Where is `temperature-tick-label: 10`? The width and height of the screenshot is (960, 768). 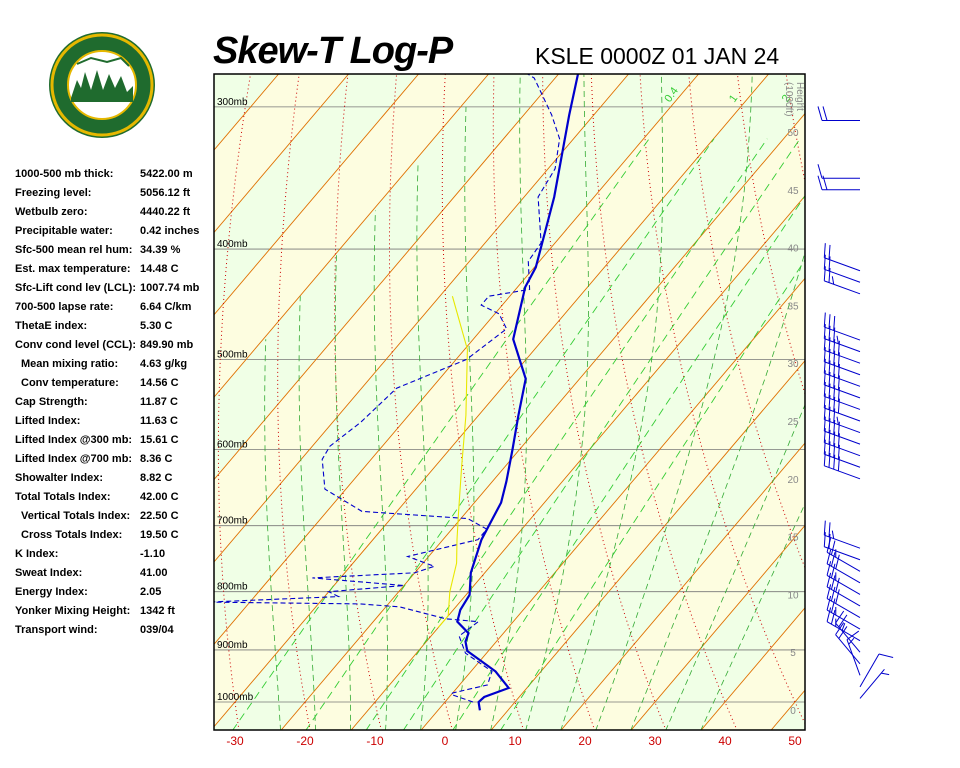 temperature-tick-label: 10 is located at coordinates (515, 741).